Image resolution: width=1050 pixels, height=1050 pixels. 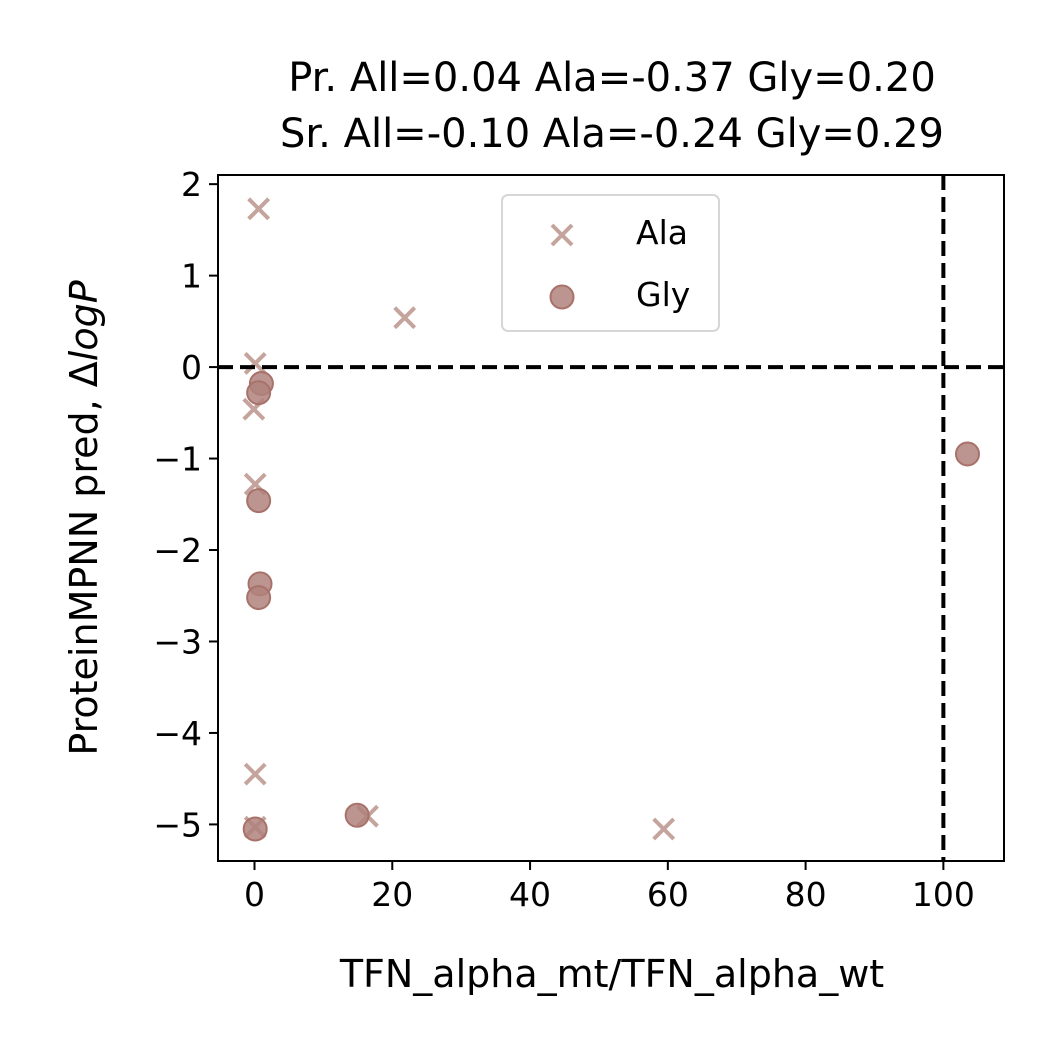 I want to click on legend-label-gly: Gly, so click(x=663, y=294).